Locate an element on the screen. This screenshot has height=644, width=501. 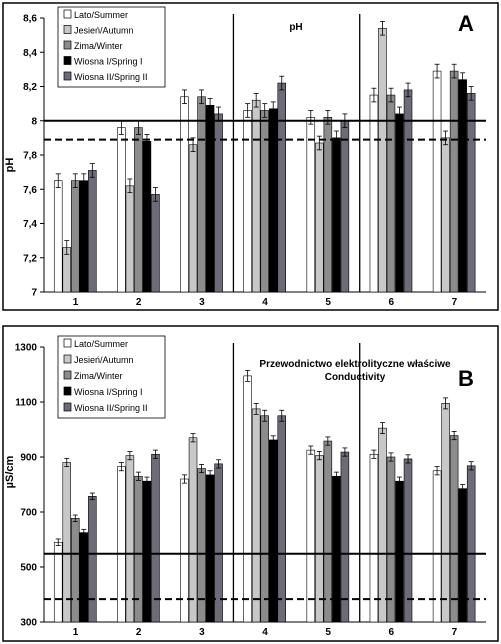
y-tick-label: 1300 is located at coordinates (26, 348).